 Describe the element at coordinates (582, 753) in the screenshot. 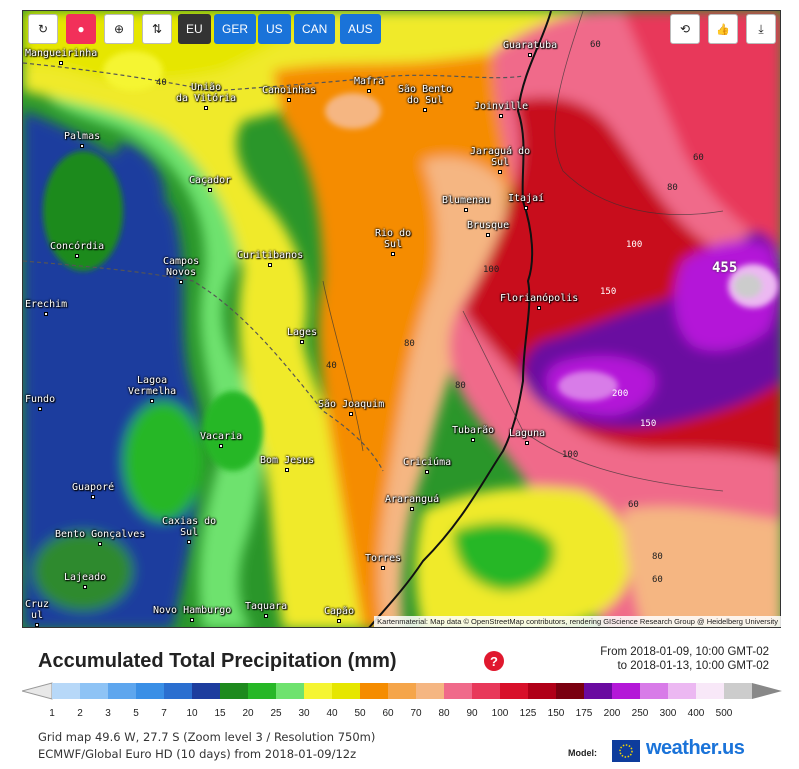

I see `model-label: Model:` at that location.